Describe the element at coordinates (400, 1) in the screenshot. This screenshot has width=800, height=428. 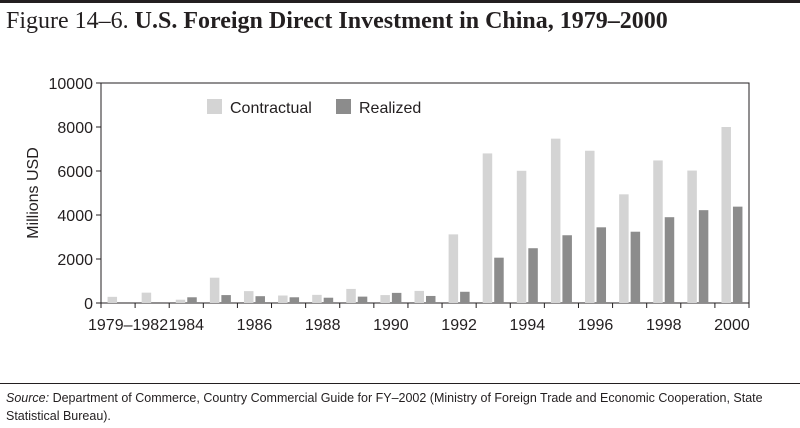
I see `top-rule` at that location.